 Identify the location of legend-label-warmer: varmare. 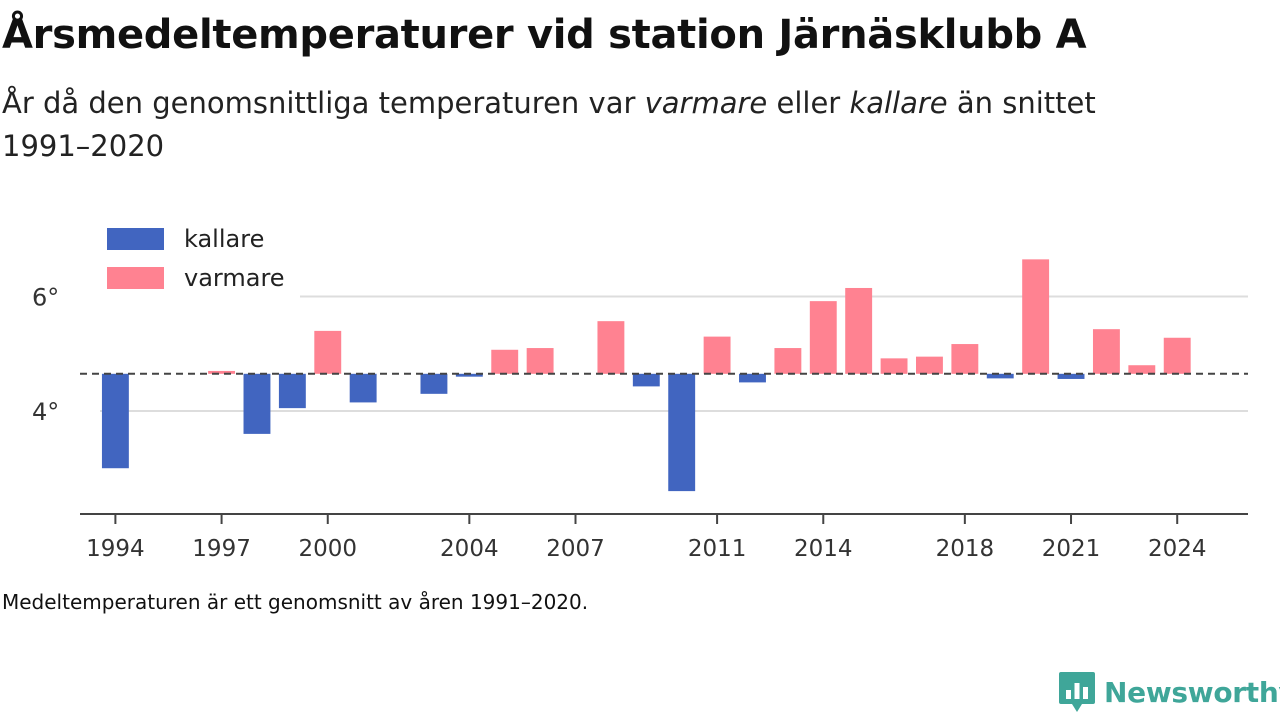
(234, 278).